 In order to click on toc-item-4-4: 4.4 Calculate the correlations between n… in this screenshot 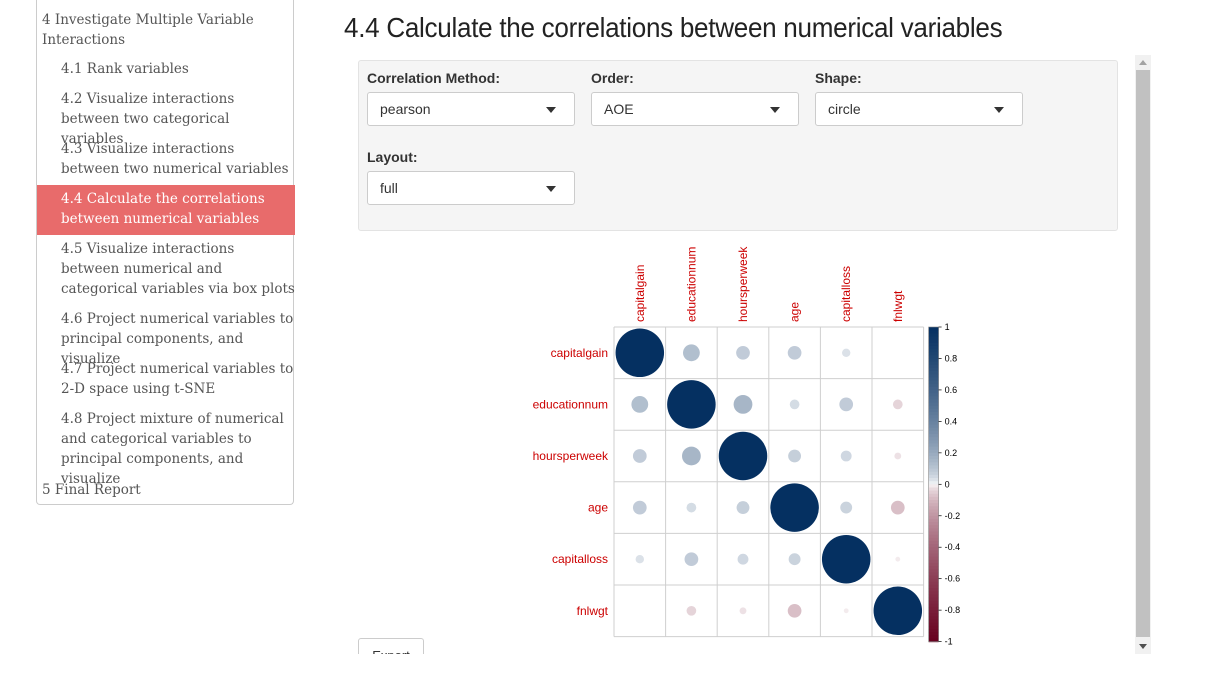, I will do `click(166, 210)`.